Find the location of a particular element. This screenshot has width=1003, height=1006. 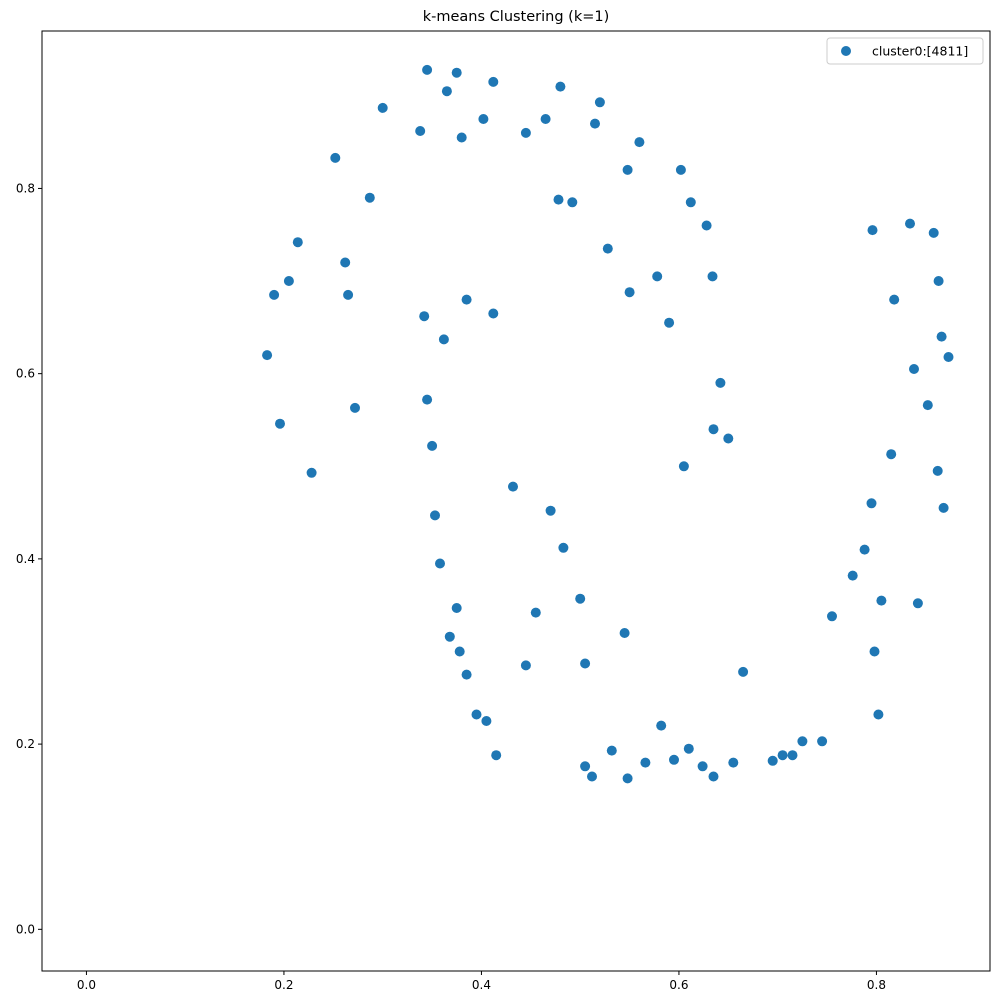

y-tick-label: 0.2 is located at coordinates (25, 744).